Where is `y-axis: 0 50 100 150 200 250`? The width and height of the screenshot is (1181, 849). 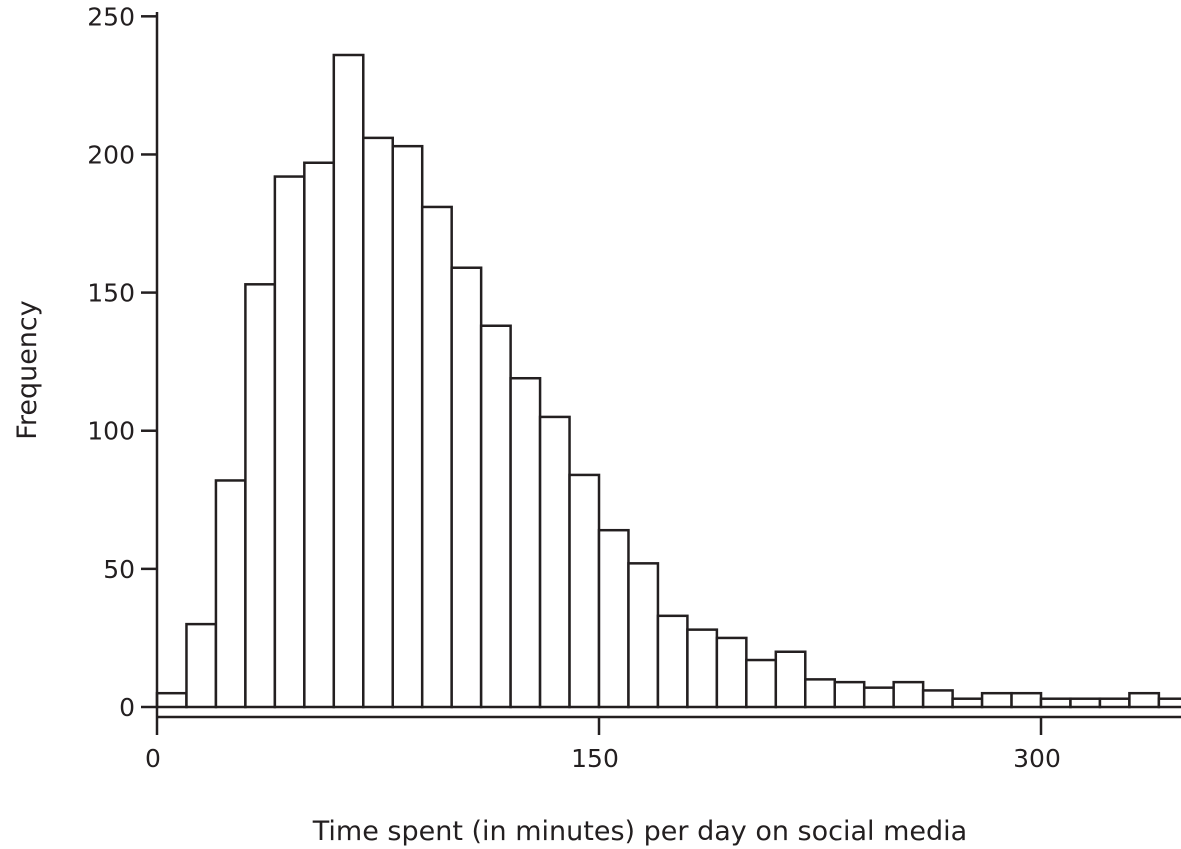
y-axis: 0 50 100 150 200 250 is located at coordinates (123, 362).